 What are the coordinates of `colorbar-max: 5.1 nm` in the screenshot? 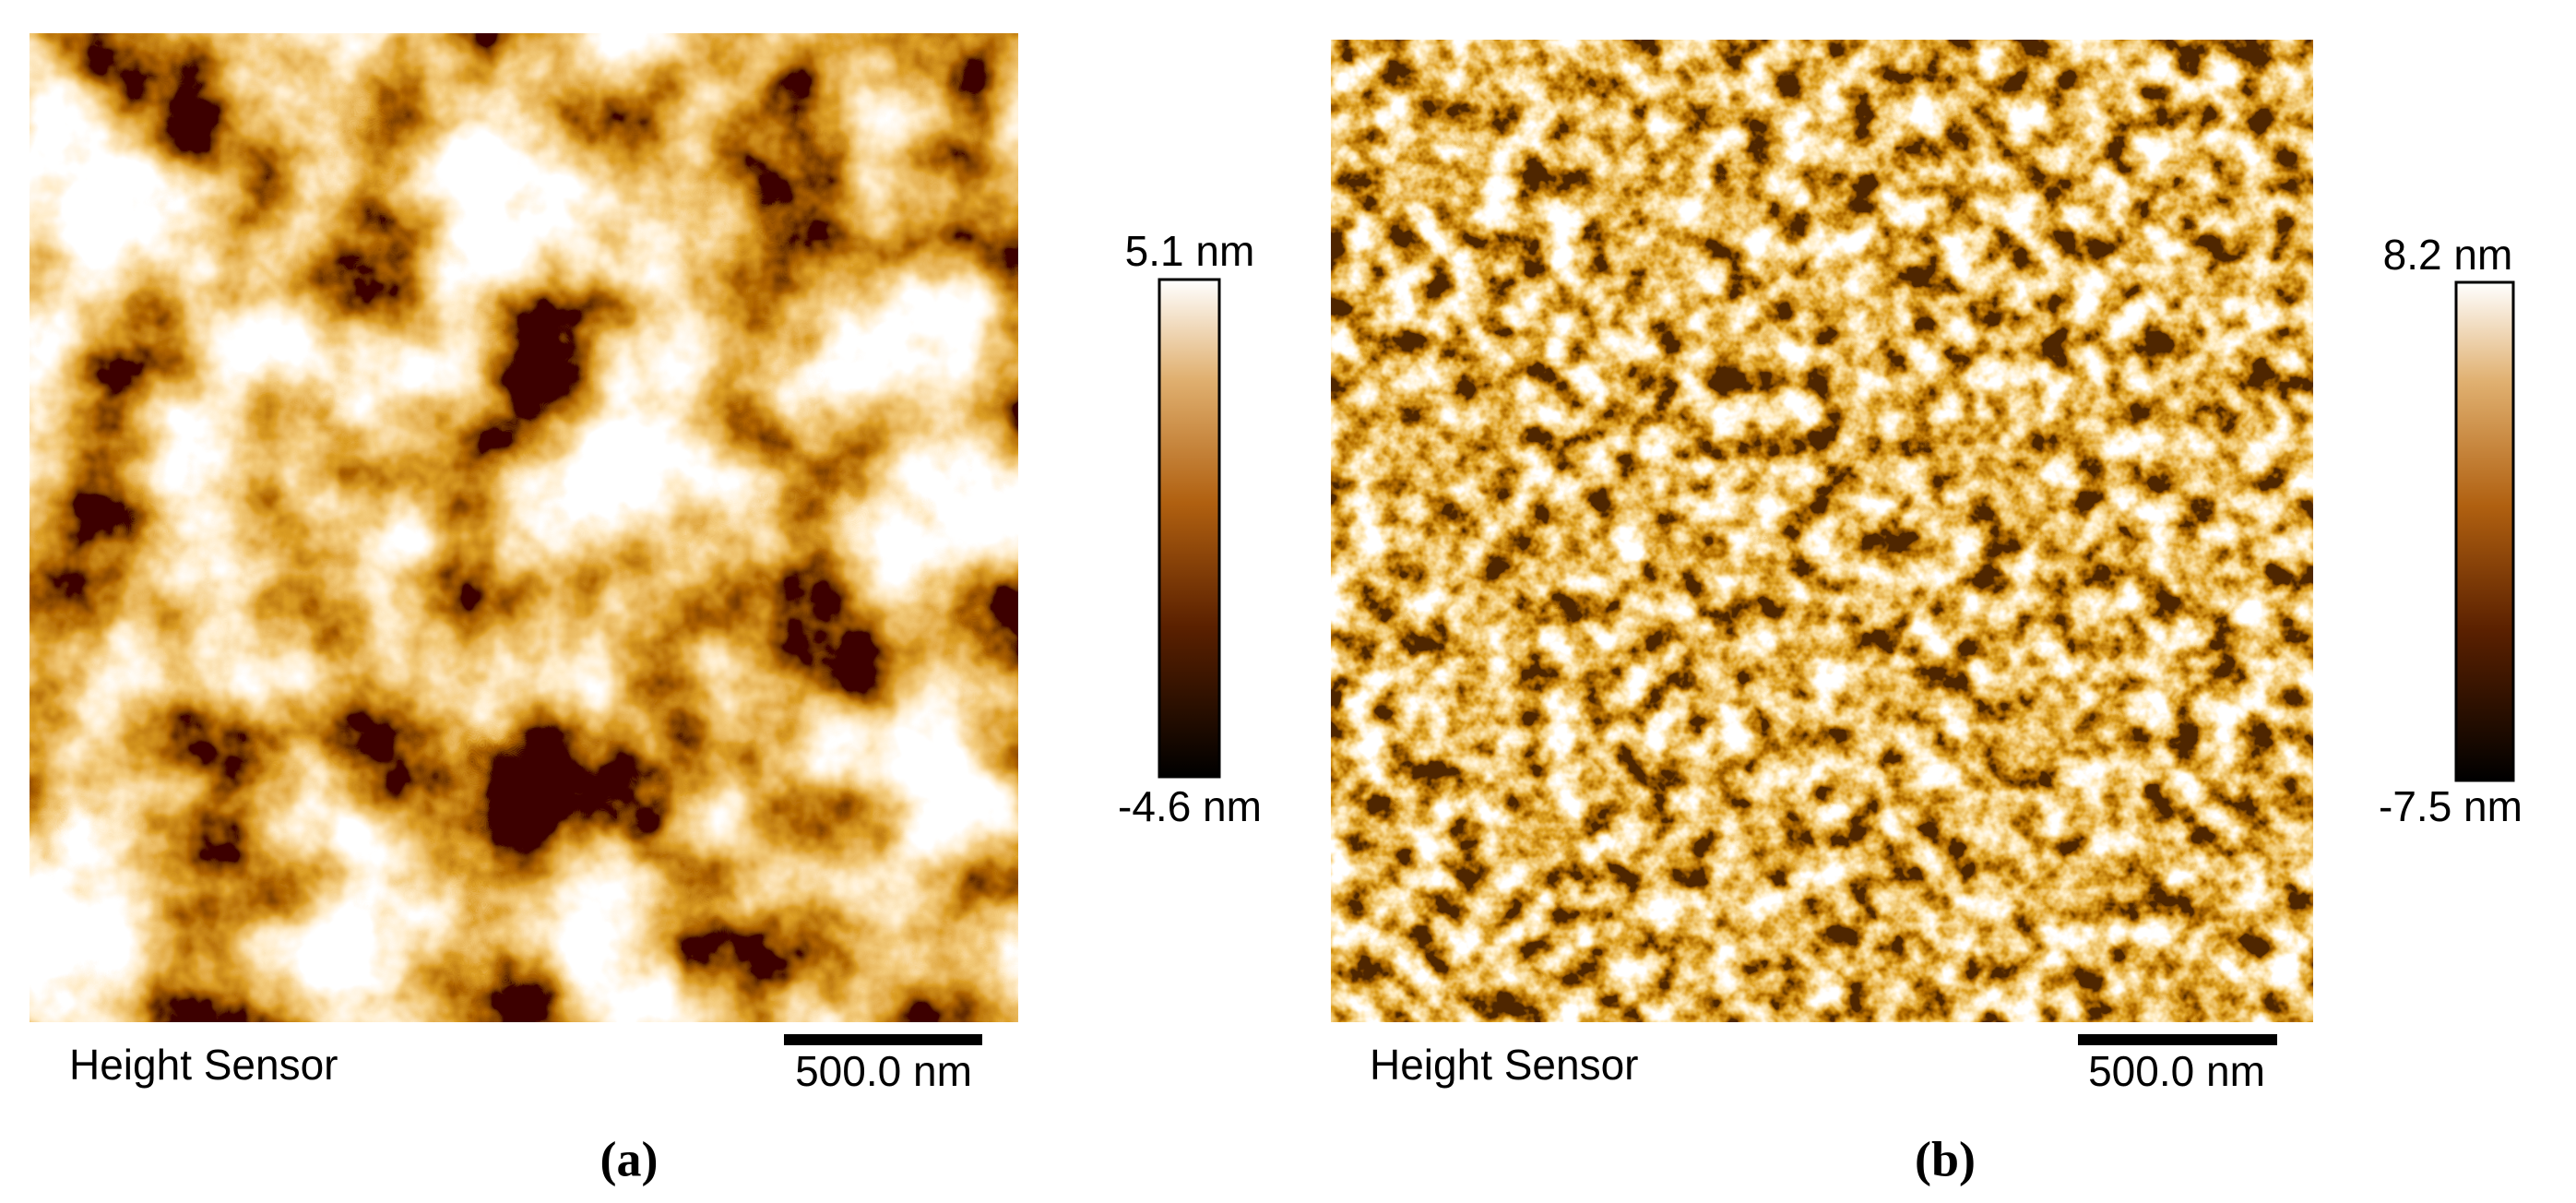 It's located at (1190, 251).